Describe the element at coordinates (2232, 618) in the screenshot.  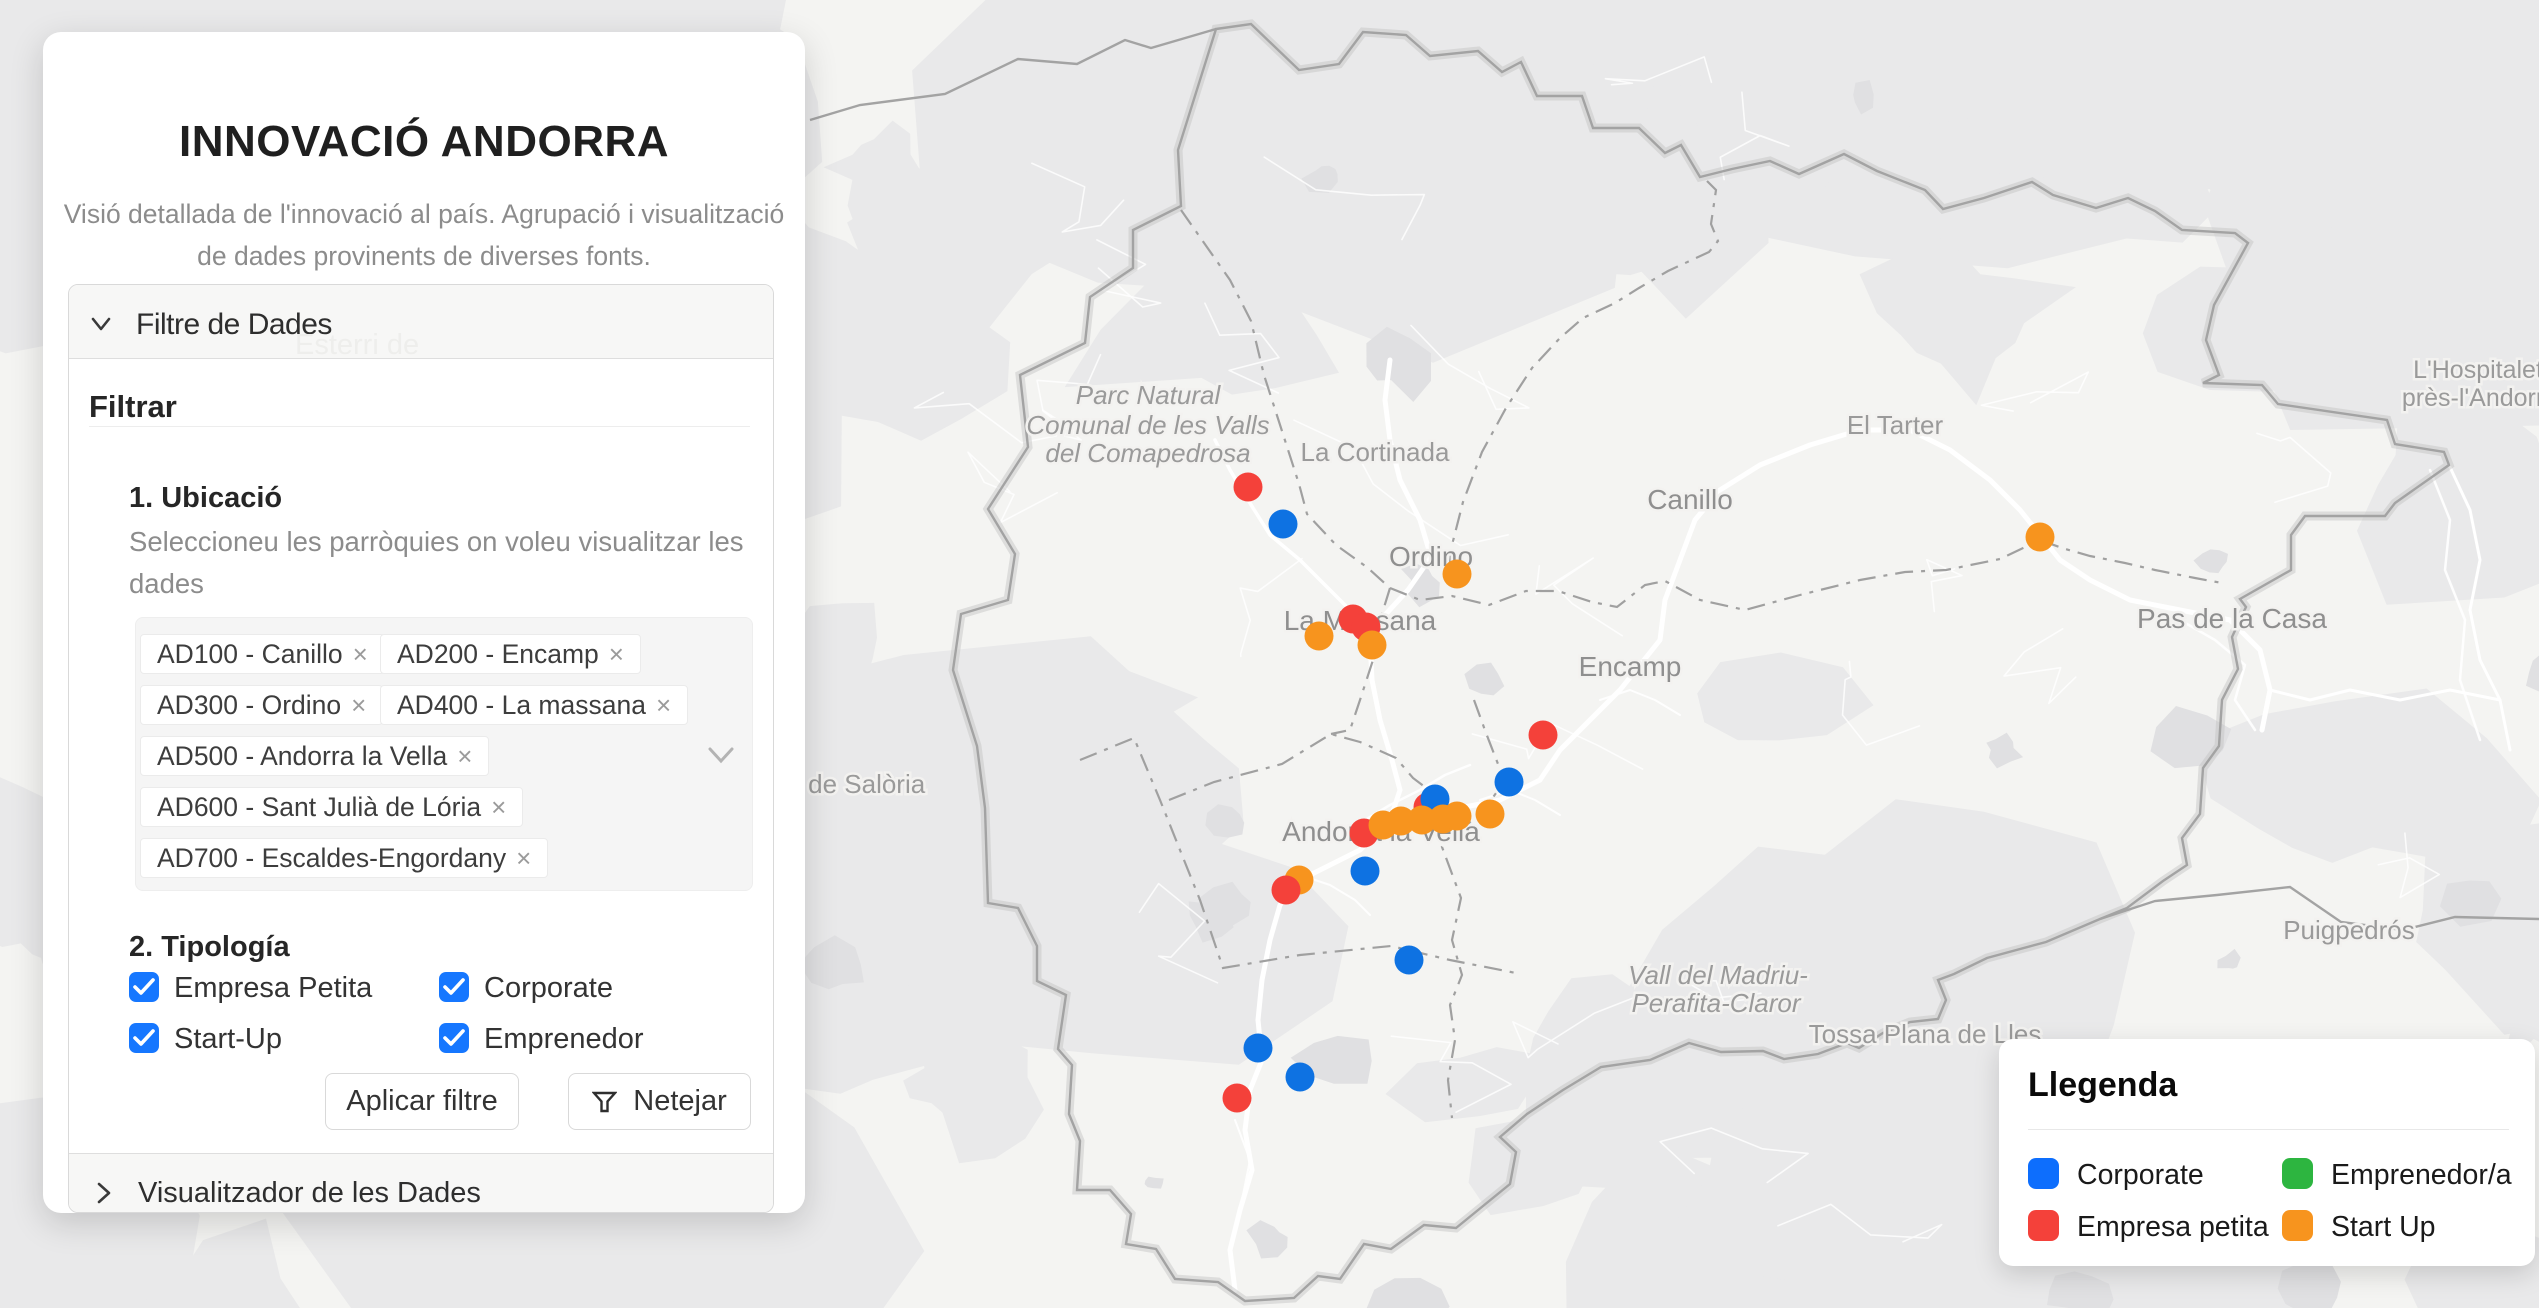
I see `svg-text: Pas de la Casa` at that location.